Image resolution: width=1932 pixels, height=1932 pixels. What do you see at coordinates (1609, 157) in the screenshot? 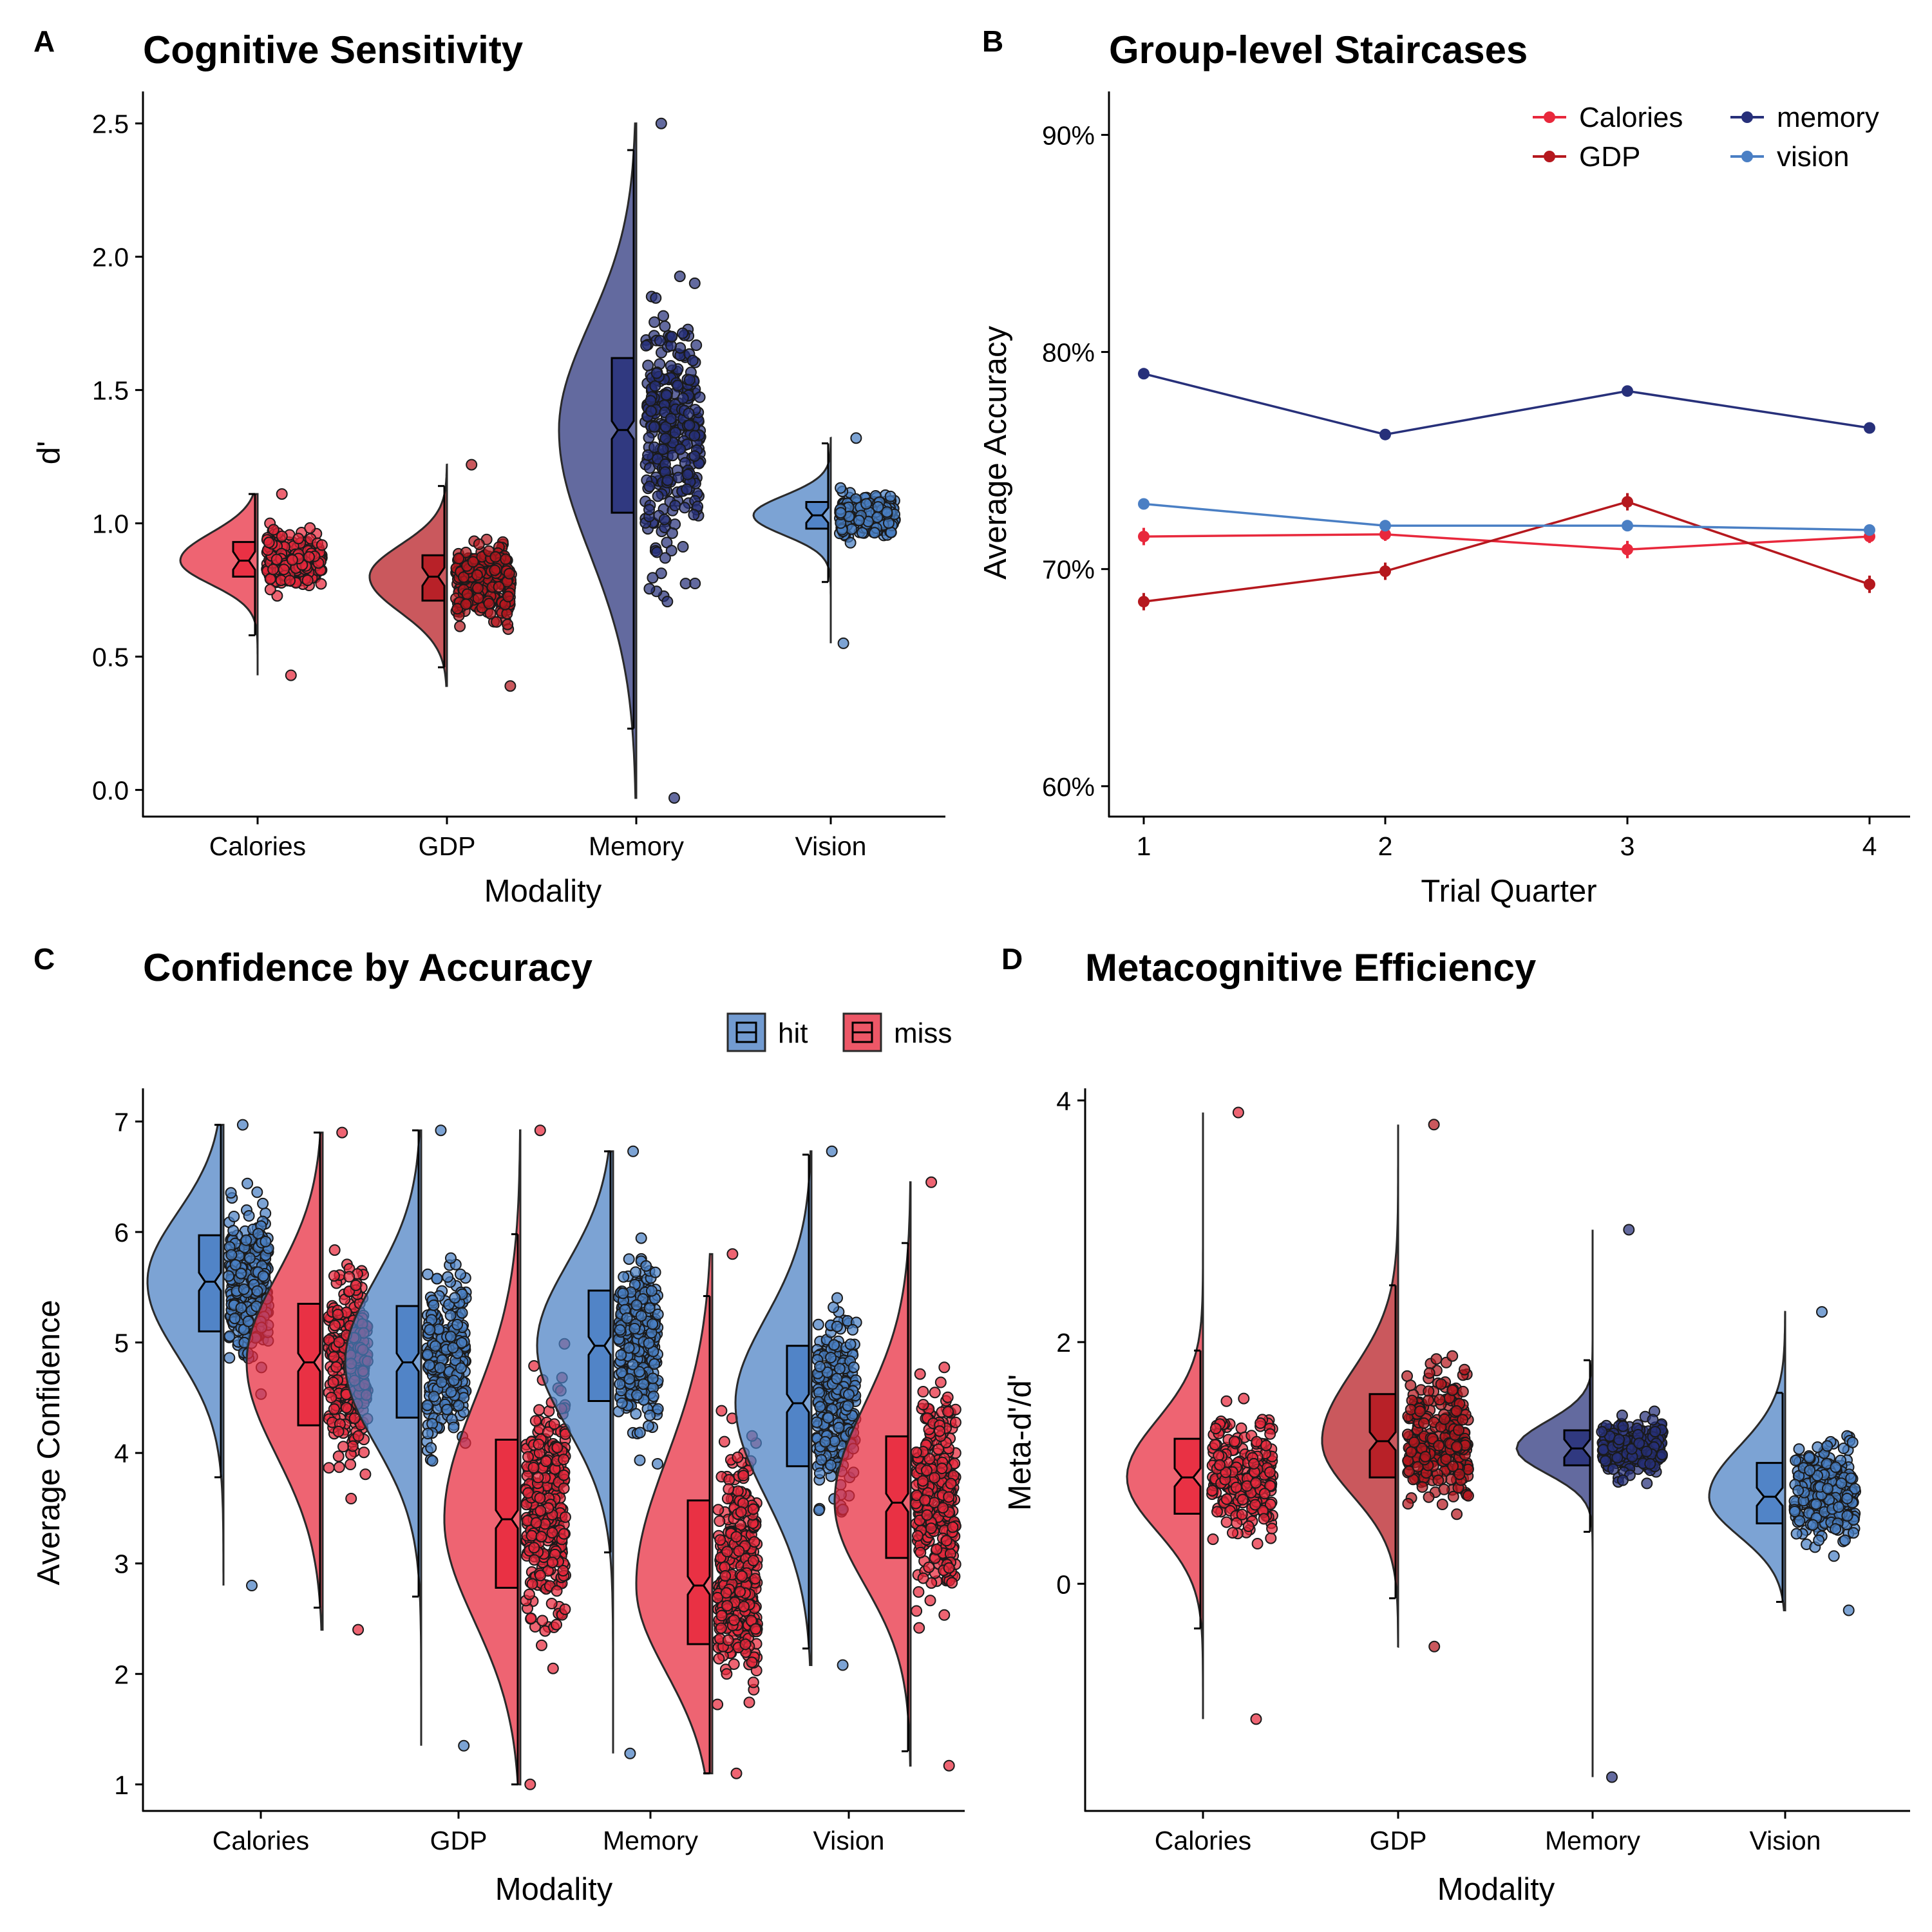
I see `legend-label: GDP` at bounding box center [1609, 157].